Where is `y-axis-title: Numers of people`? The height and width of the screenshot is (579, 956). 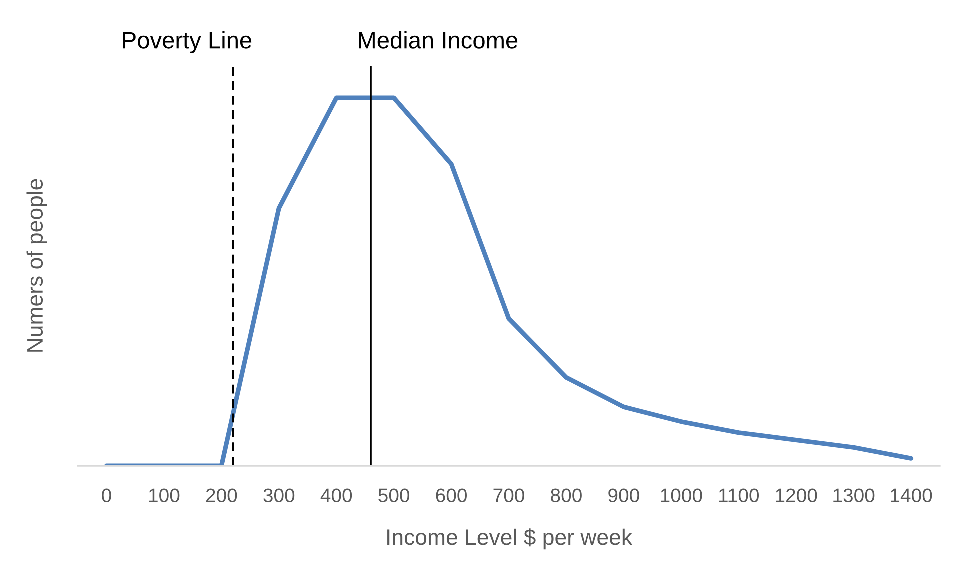
y-axis-title: Numers of people is located at coordinates (37, 265).